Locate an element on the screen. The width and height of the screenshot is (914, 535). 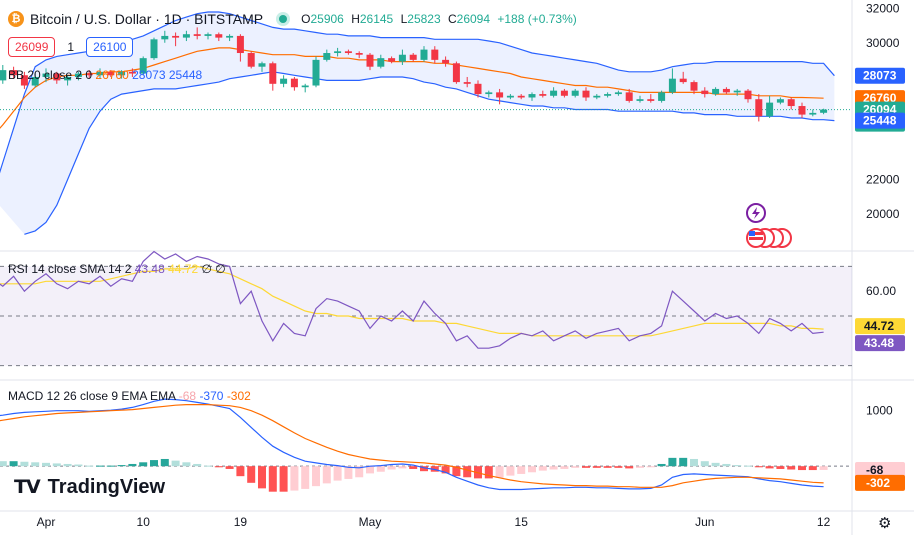
rsi-badge is located at coordinates (880, 343).